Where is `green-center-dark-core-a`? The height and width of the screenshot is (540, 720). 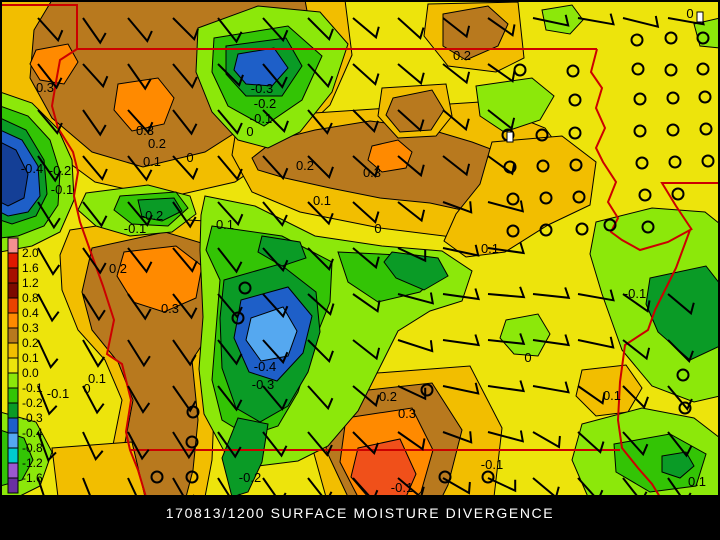
green-center-dark-core-a is located at coordinates (282, 251).